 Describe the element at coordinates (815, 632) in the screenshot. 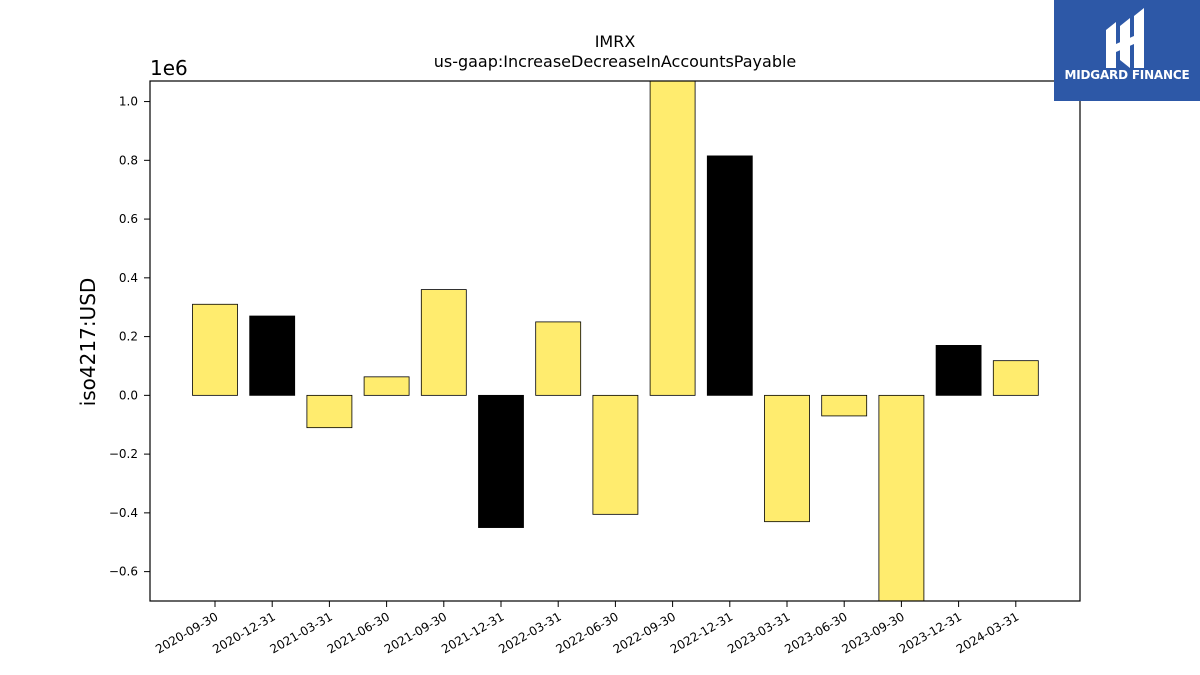

I see `x-tick-label: 2023-06-30` at that location.